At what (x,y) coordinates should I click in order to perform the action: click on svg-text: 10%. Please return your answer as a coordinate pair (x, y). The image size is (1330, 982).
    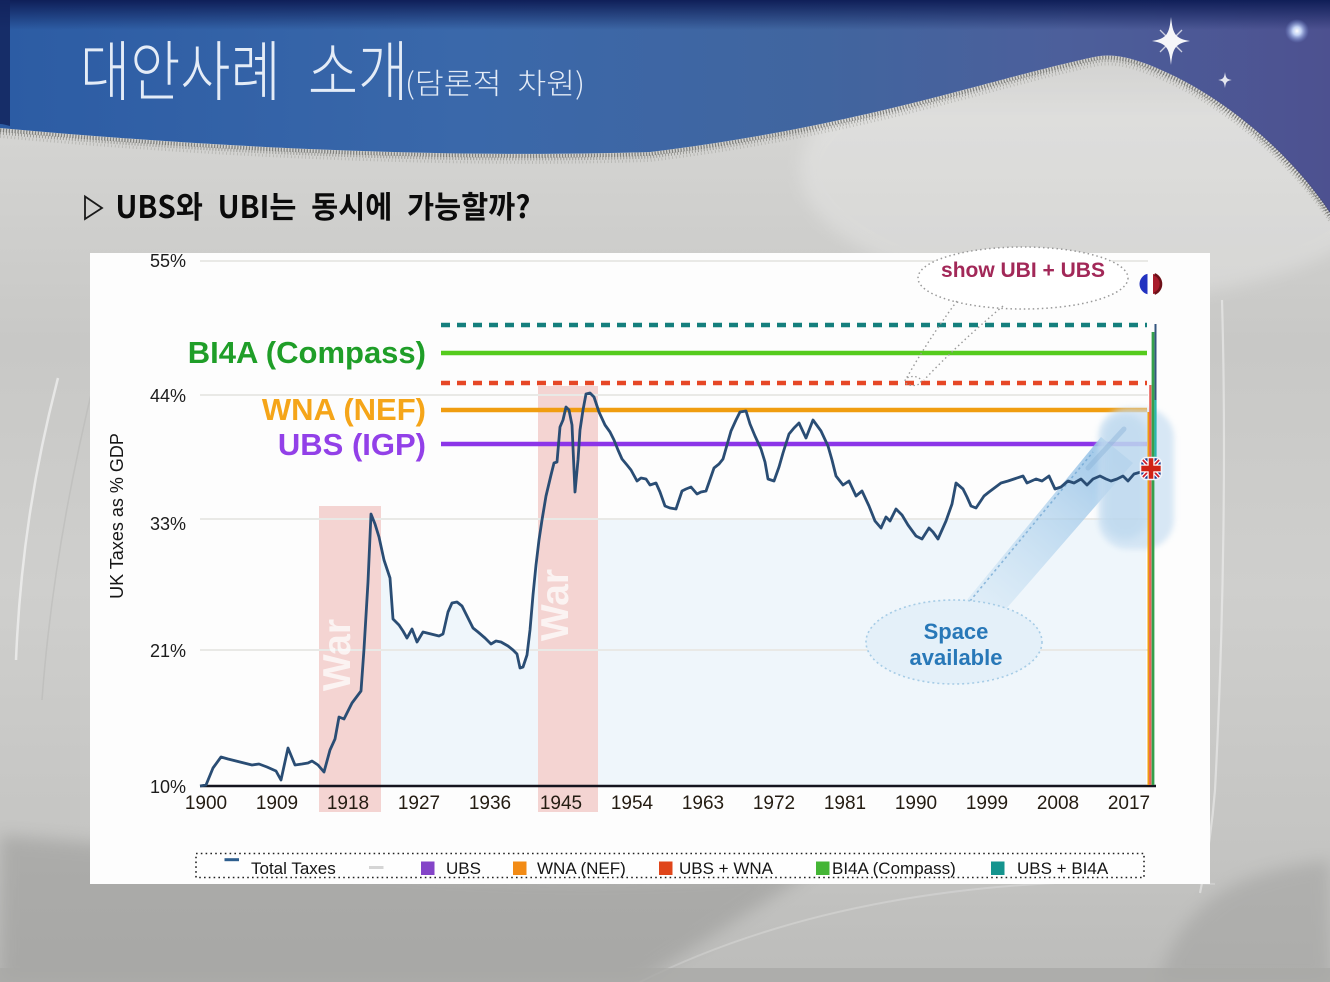
    Looking at the image, I should click on (168, 787).